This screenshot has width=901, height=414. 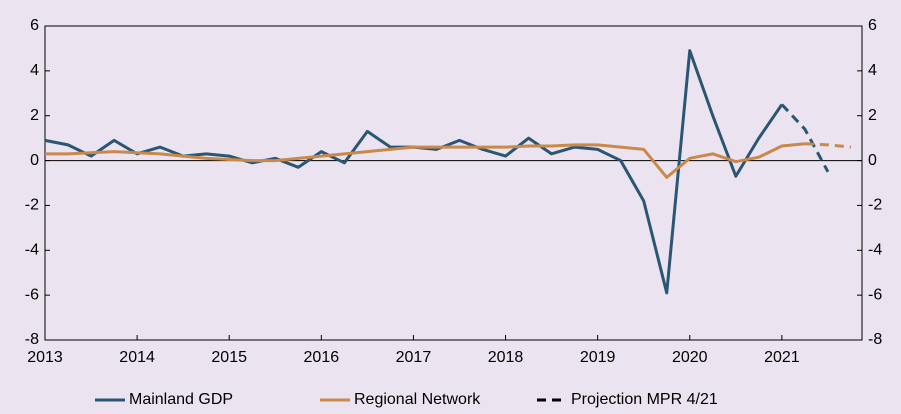 What do you see at coordinates (506, 357) in the screenshot?
I see `x-tick-label: 2018` at bounding box center [506, 357].